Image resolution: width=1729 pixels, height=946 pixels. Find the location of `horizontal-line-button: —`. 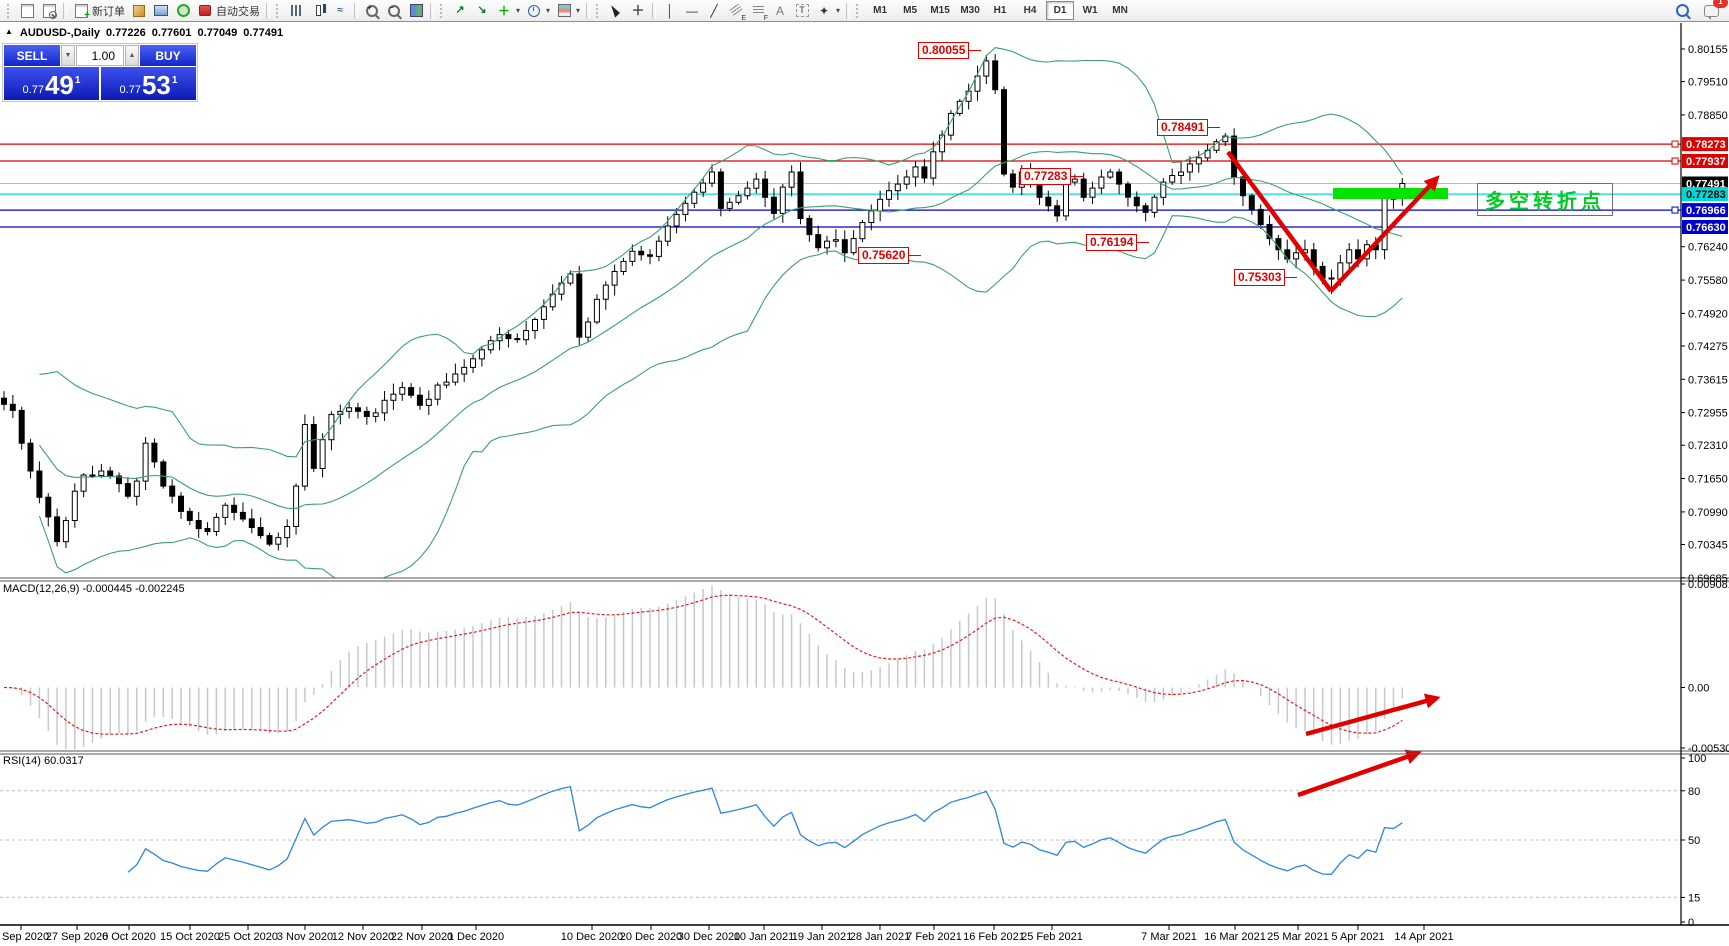

horizontal-line-button: — is located at coordinates (692, 10).